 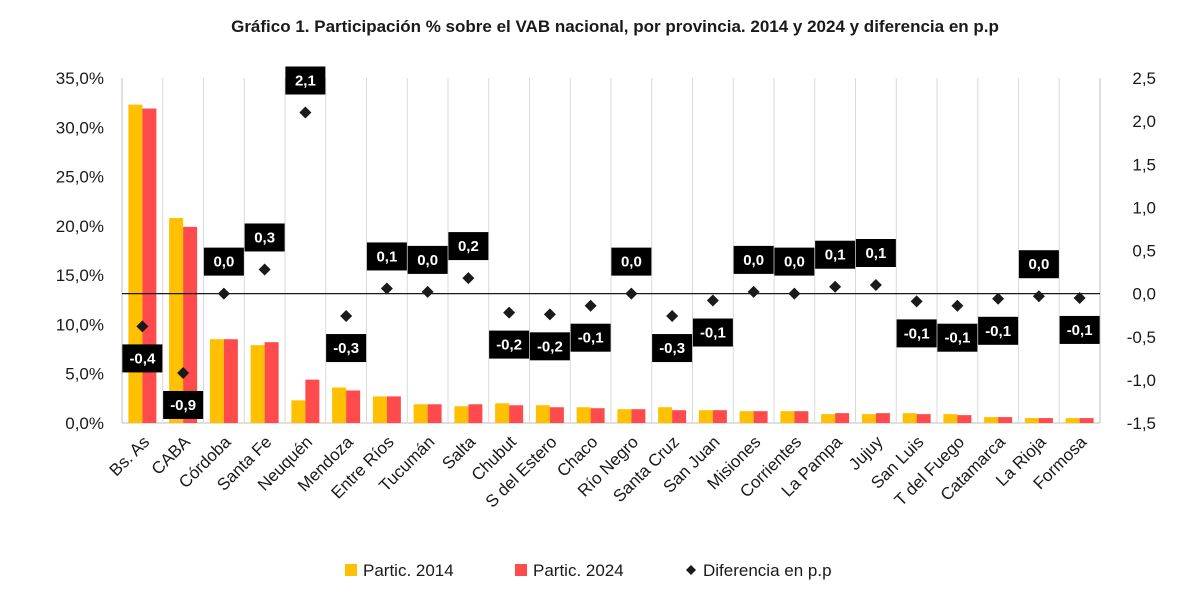 I want to click on diff-label: -0,3, so click(x=346, y=348).